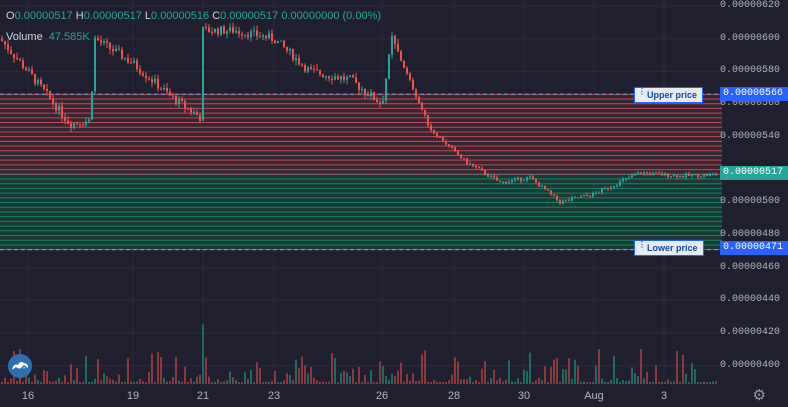 This screenshot has height=407, width=788. I want to click on price-tick-label: 0.00000600, so click(749, 38).